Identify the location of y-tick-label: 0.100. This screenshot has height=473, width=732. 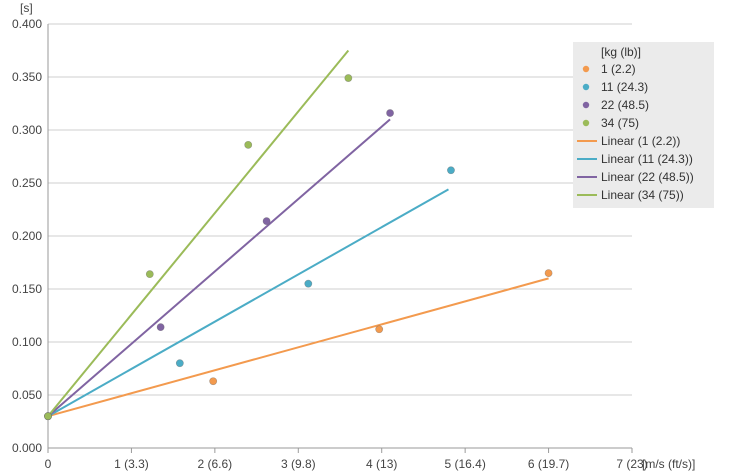
(27, 342).